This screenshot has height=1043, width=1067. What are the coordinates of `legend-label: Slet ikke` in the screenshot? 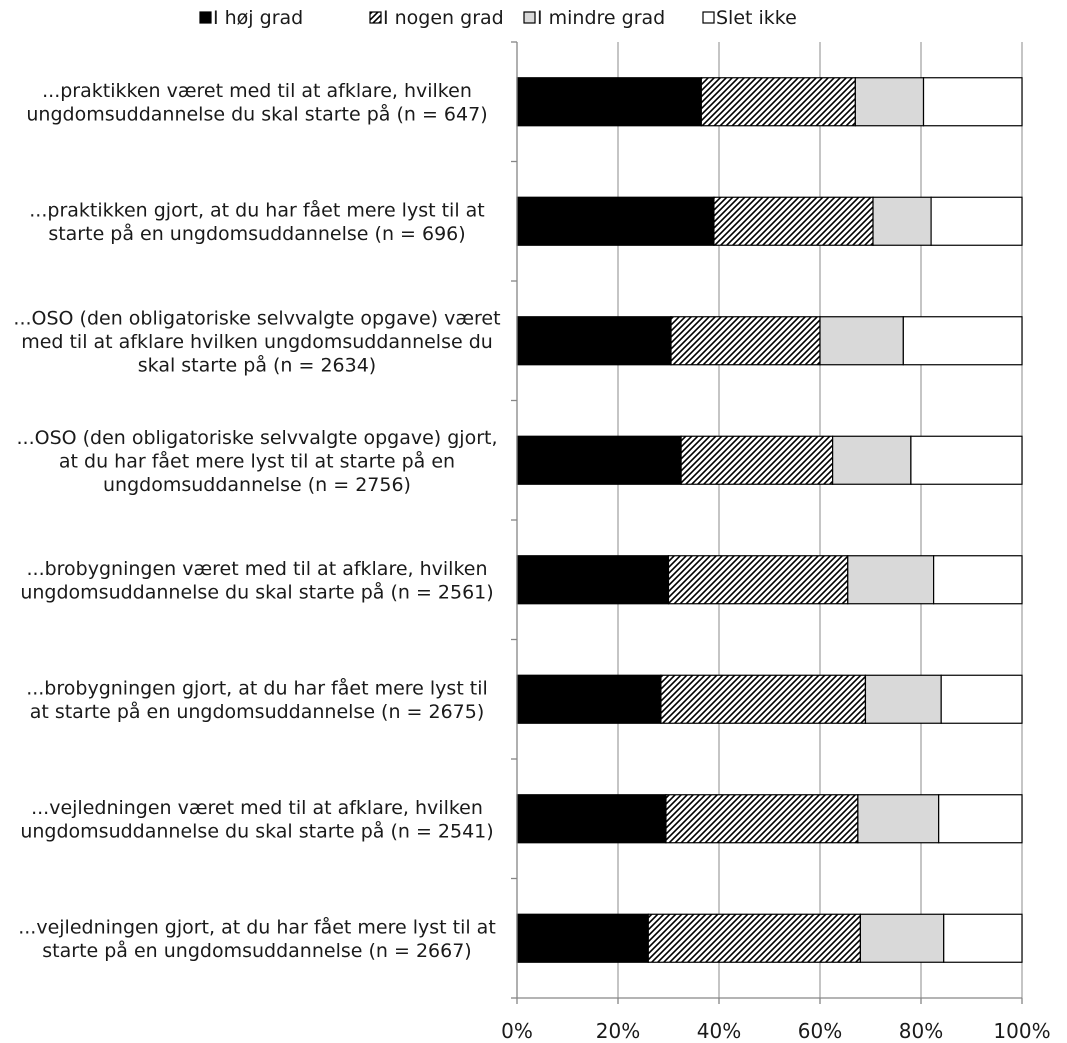 It's located at (756, 18).